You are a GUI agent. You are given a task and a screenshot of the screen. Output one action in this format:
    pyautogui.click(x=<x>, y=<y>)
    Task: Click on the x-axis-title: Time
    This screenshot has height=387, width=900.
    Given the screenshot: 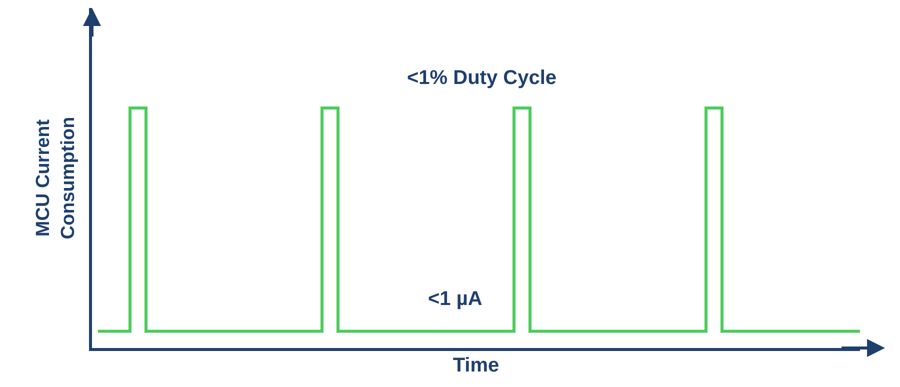 What is the action you would take?
    pyautogui.click(x=476, y=365)
    